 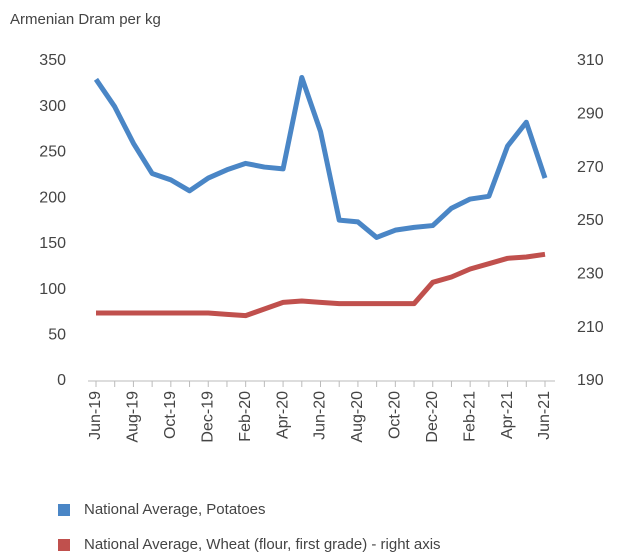 I want to click on y-tick-label: 100, so click(x=52, y=289).